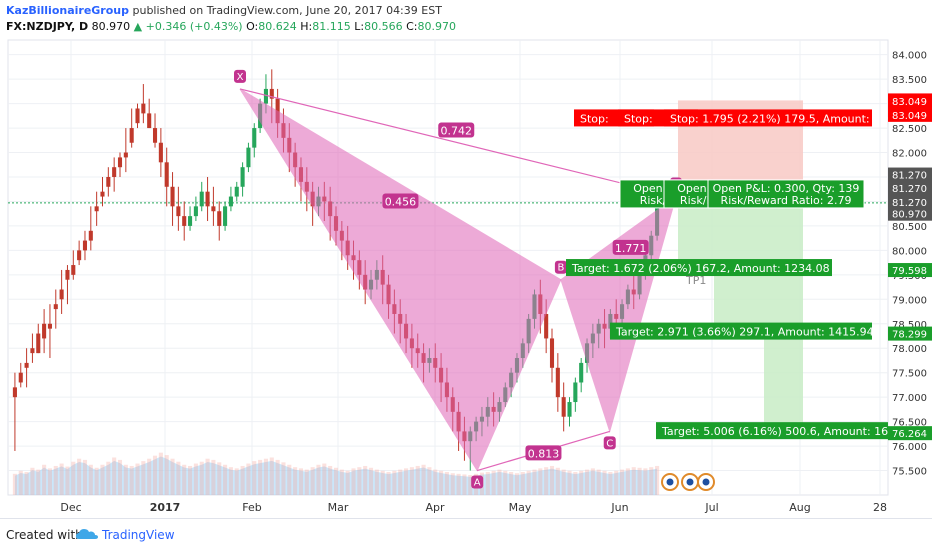 The height and width of the screenshot is (551, 932). I want to click on up-arrow-icon: ▲, so click(138, 26).